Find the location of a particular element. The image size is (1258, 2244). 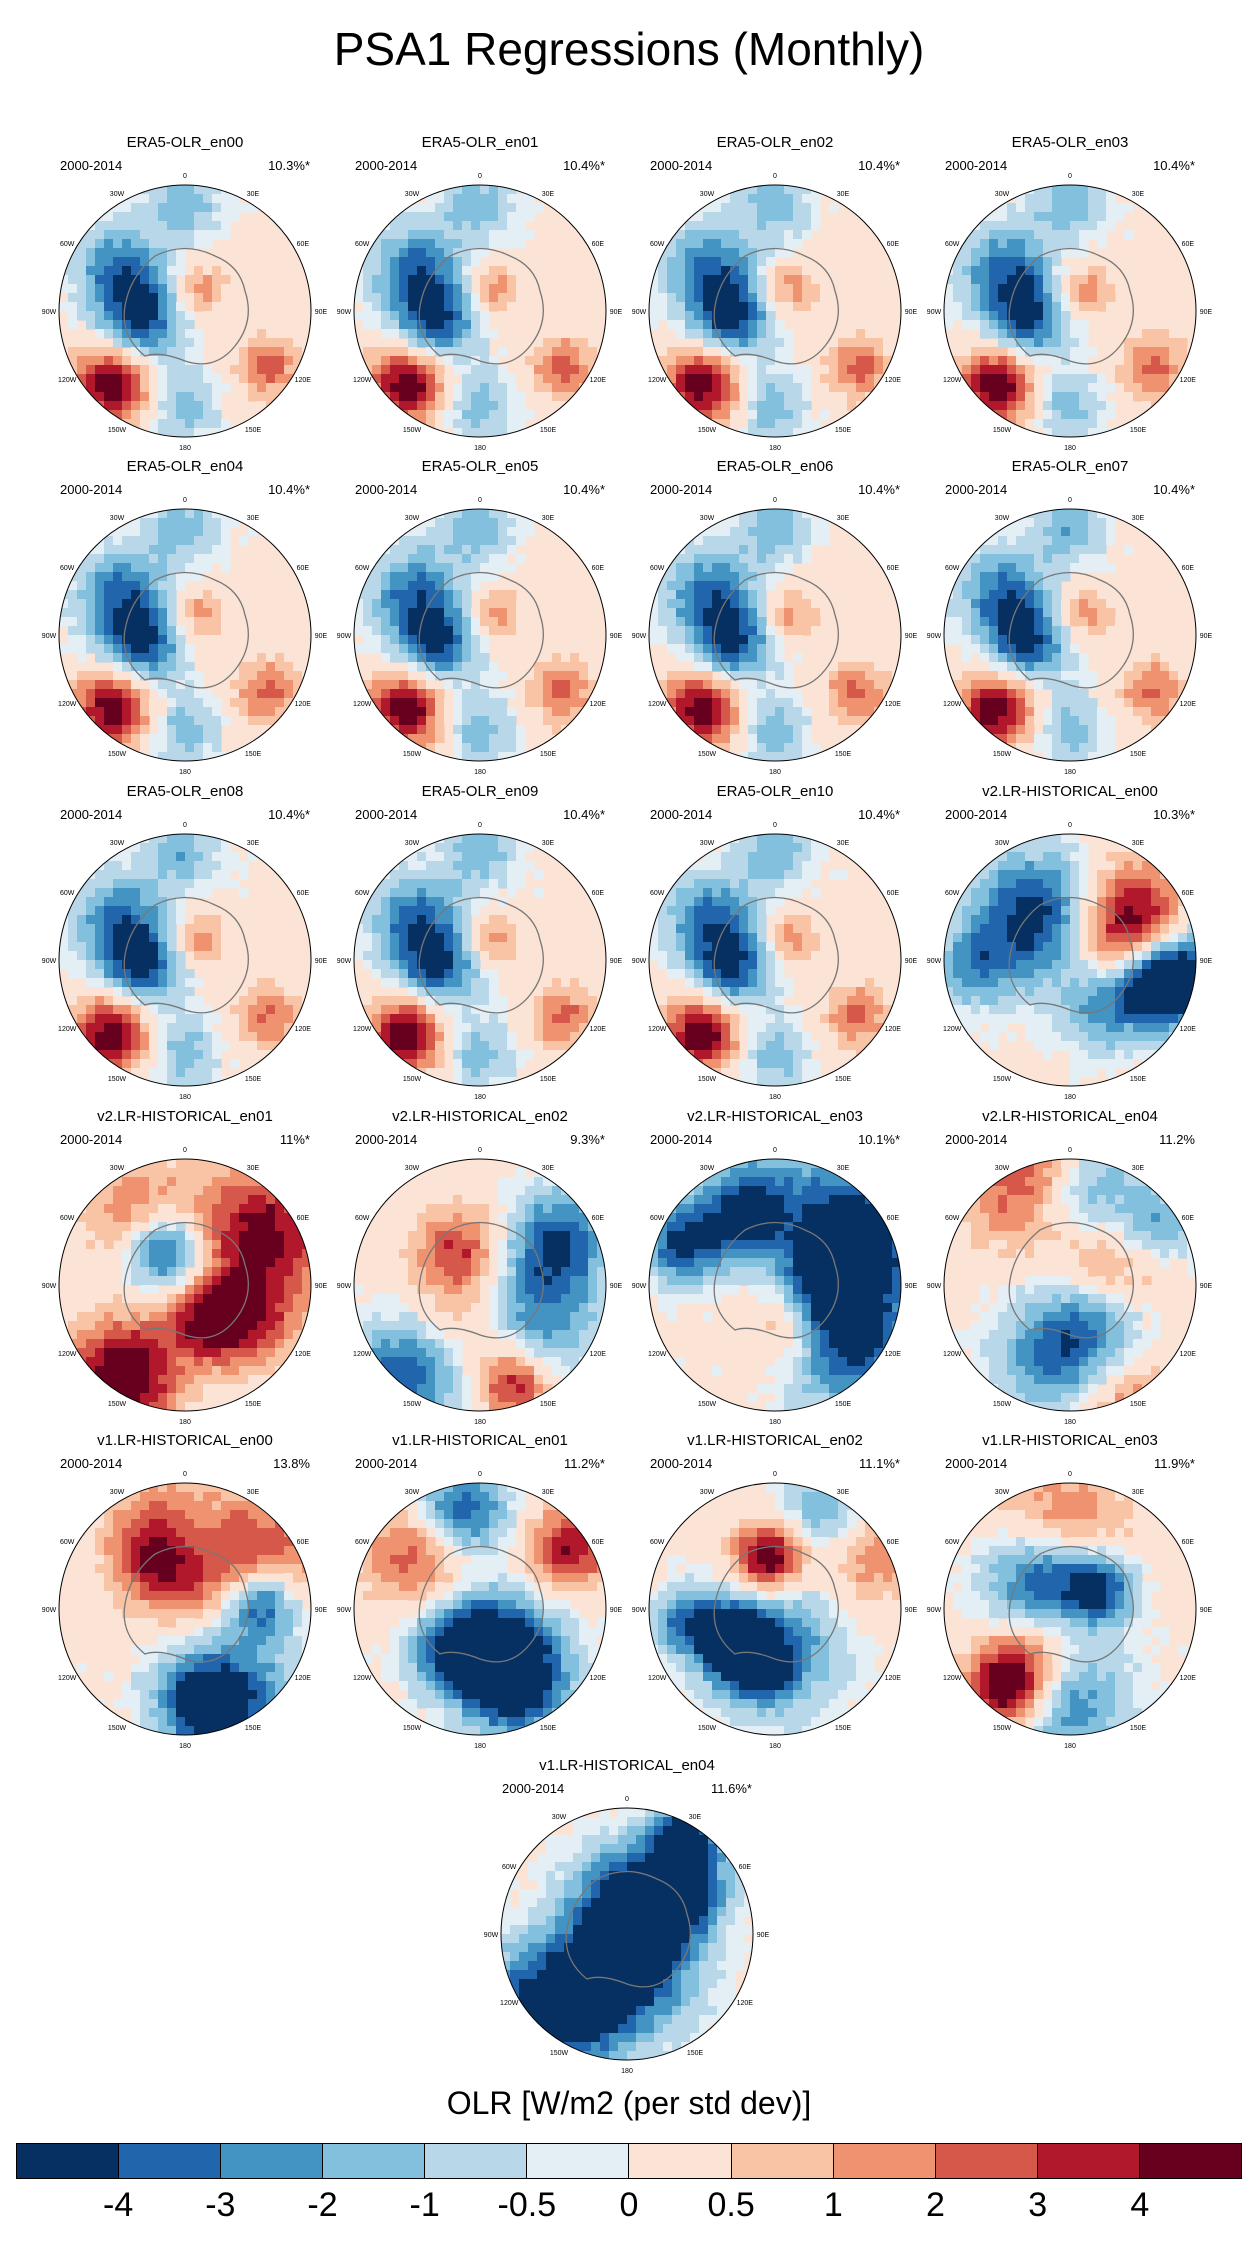

longitude-label: 60W is located at coordinates (67, 244).